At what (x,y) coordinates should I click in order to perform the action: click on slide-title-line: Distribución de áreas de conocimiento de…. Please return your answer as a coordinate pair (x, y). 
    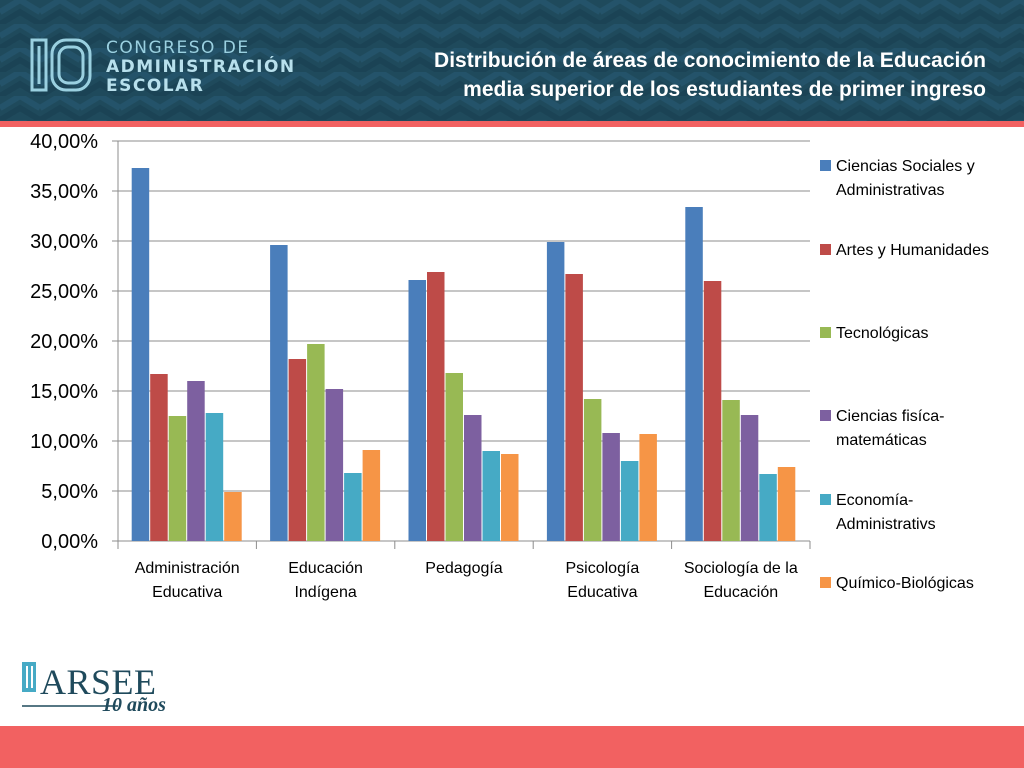
    Looking at the image, I should click on (710, 60).